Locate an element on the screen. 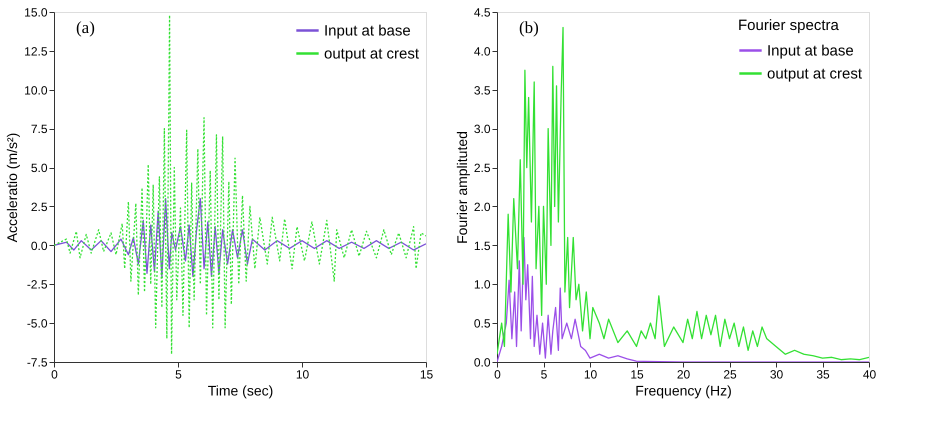 This screenshot has height=443, width=928. x-tick-label: 20 is located at coordinates (683, 375).